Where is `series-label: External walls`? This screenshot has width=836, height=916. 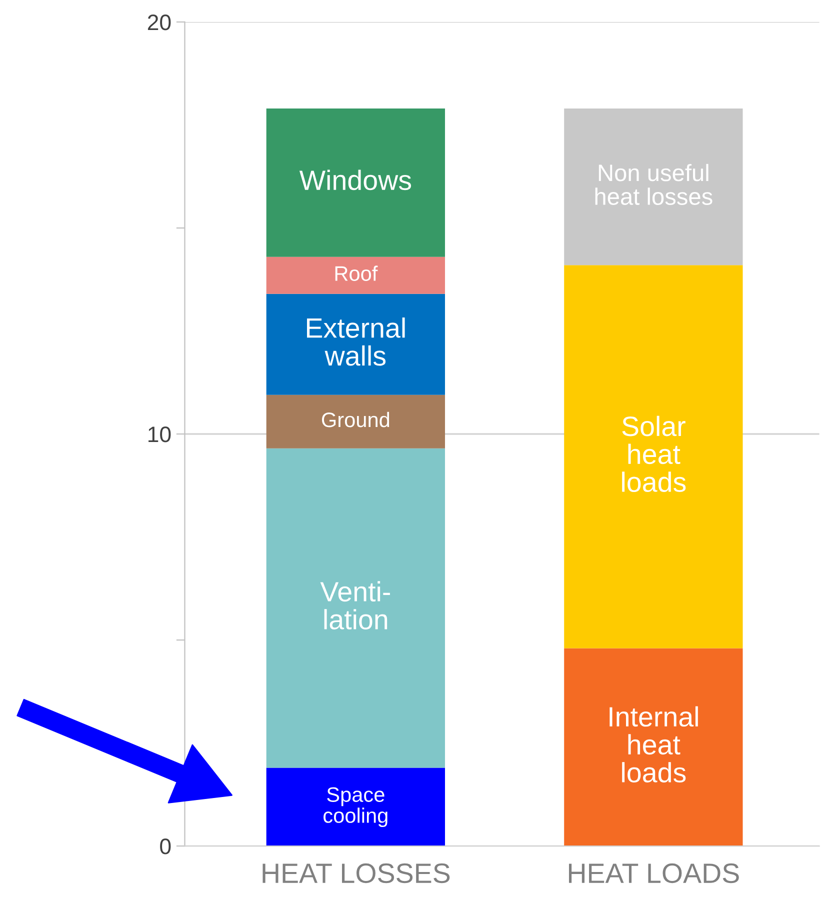
series-label: External walls is located at coordinates (356, 341).